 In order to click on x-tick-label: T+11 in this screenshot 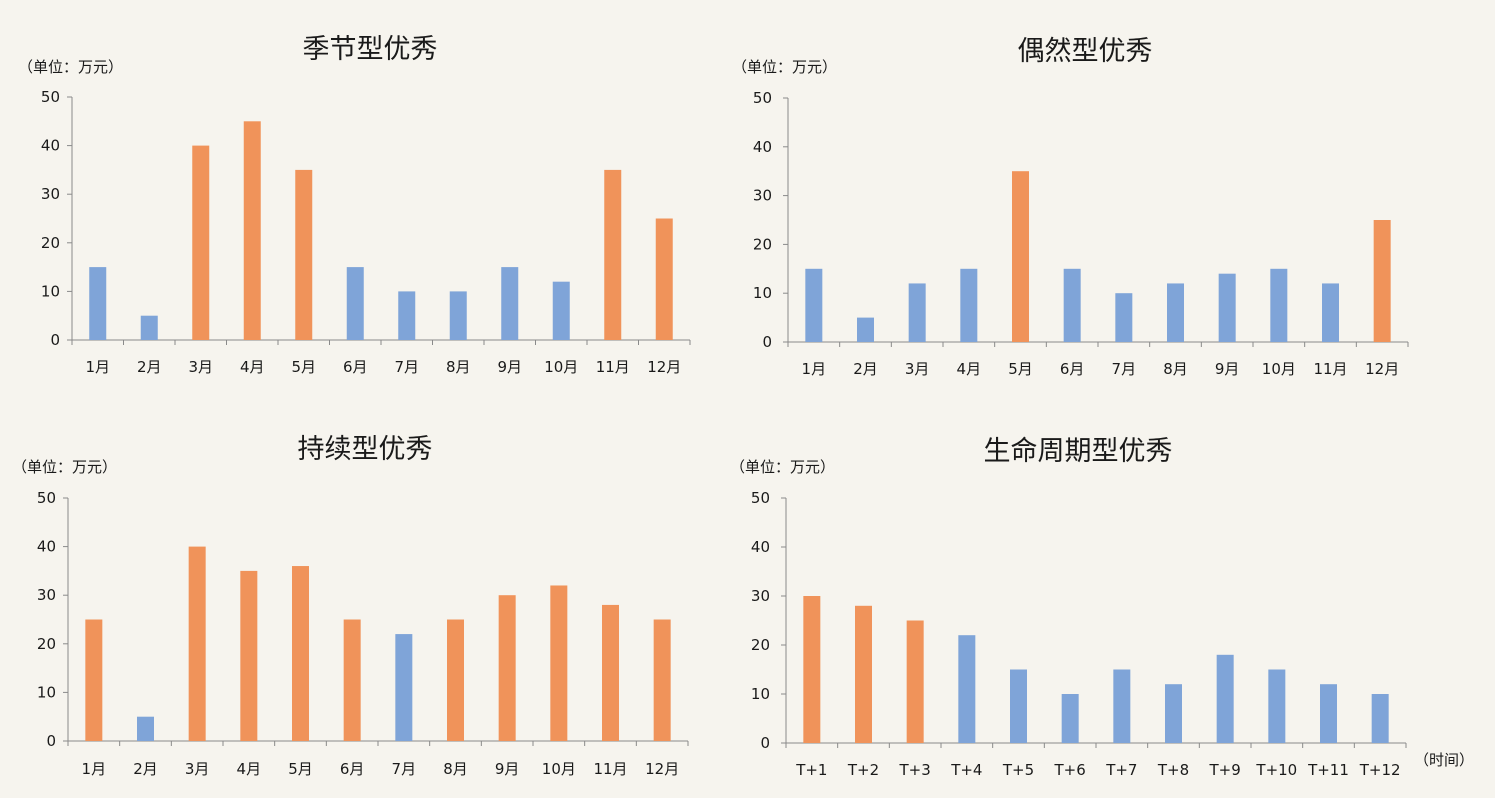, I will do `click(1328, 770)`.